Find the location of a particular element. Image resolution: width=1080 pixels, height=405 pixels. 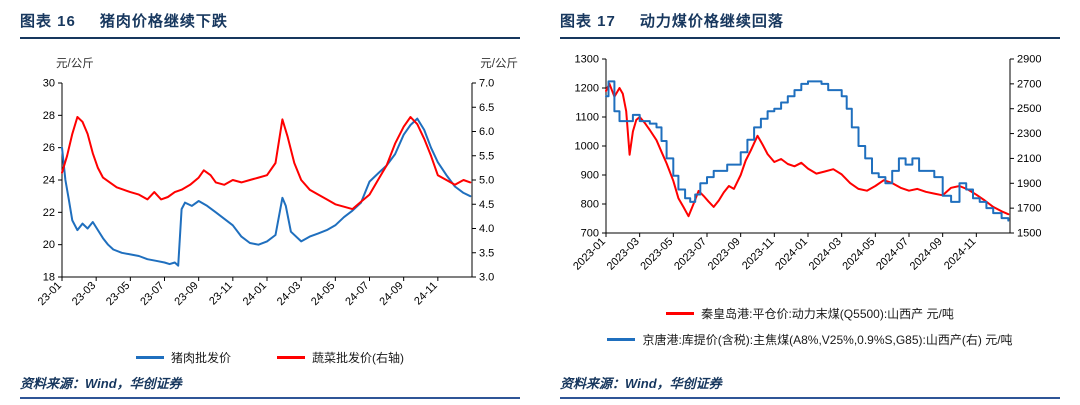

y-left-tick-label: 1300 is located at coordinates (587, 60).